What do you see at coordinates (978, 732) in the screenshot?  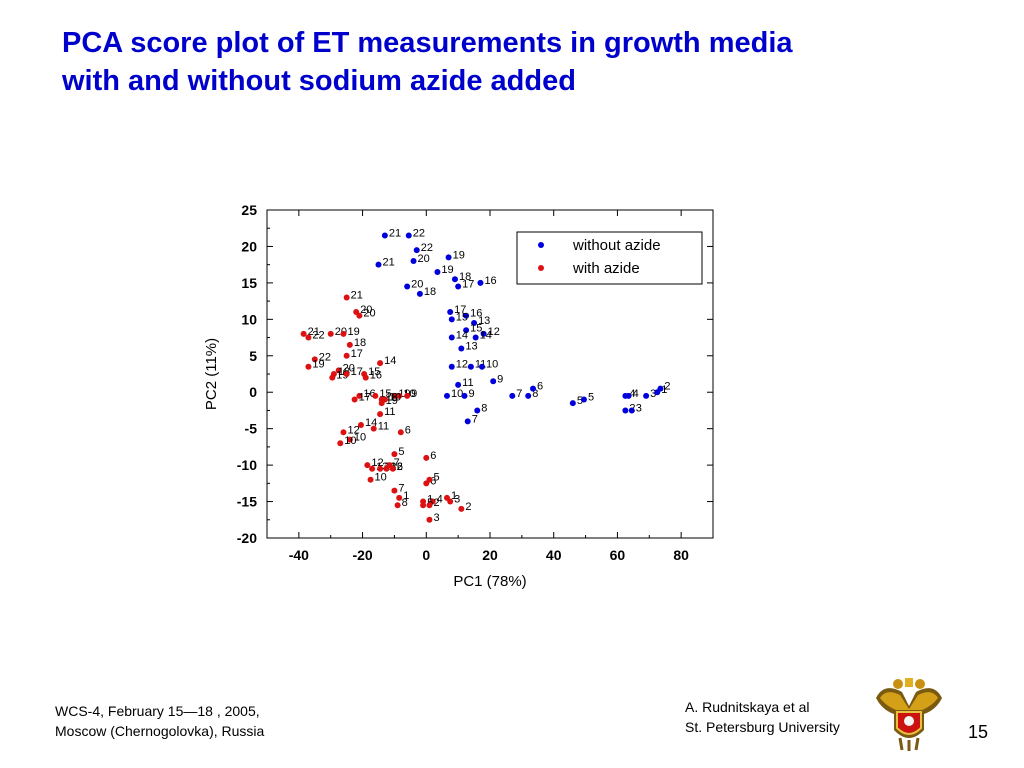 I see `page-number: 15` at bounding box center [978, 732].